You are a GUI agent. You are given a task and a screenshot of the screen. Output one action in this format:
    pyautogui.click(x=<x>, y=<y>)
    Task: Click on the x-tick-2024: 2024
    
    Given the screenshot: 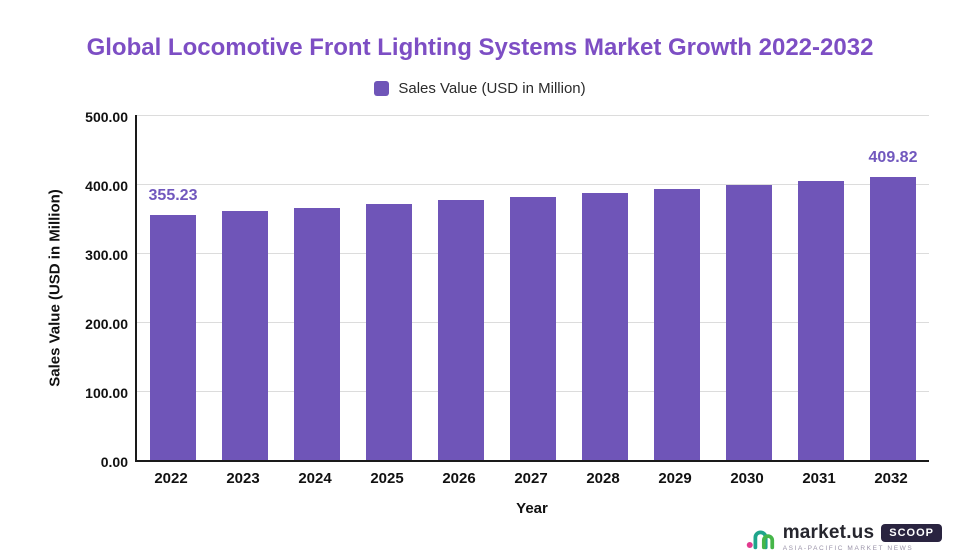 What is the action you would take?
    pyautogui.click(x=315, y=478)
    